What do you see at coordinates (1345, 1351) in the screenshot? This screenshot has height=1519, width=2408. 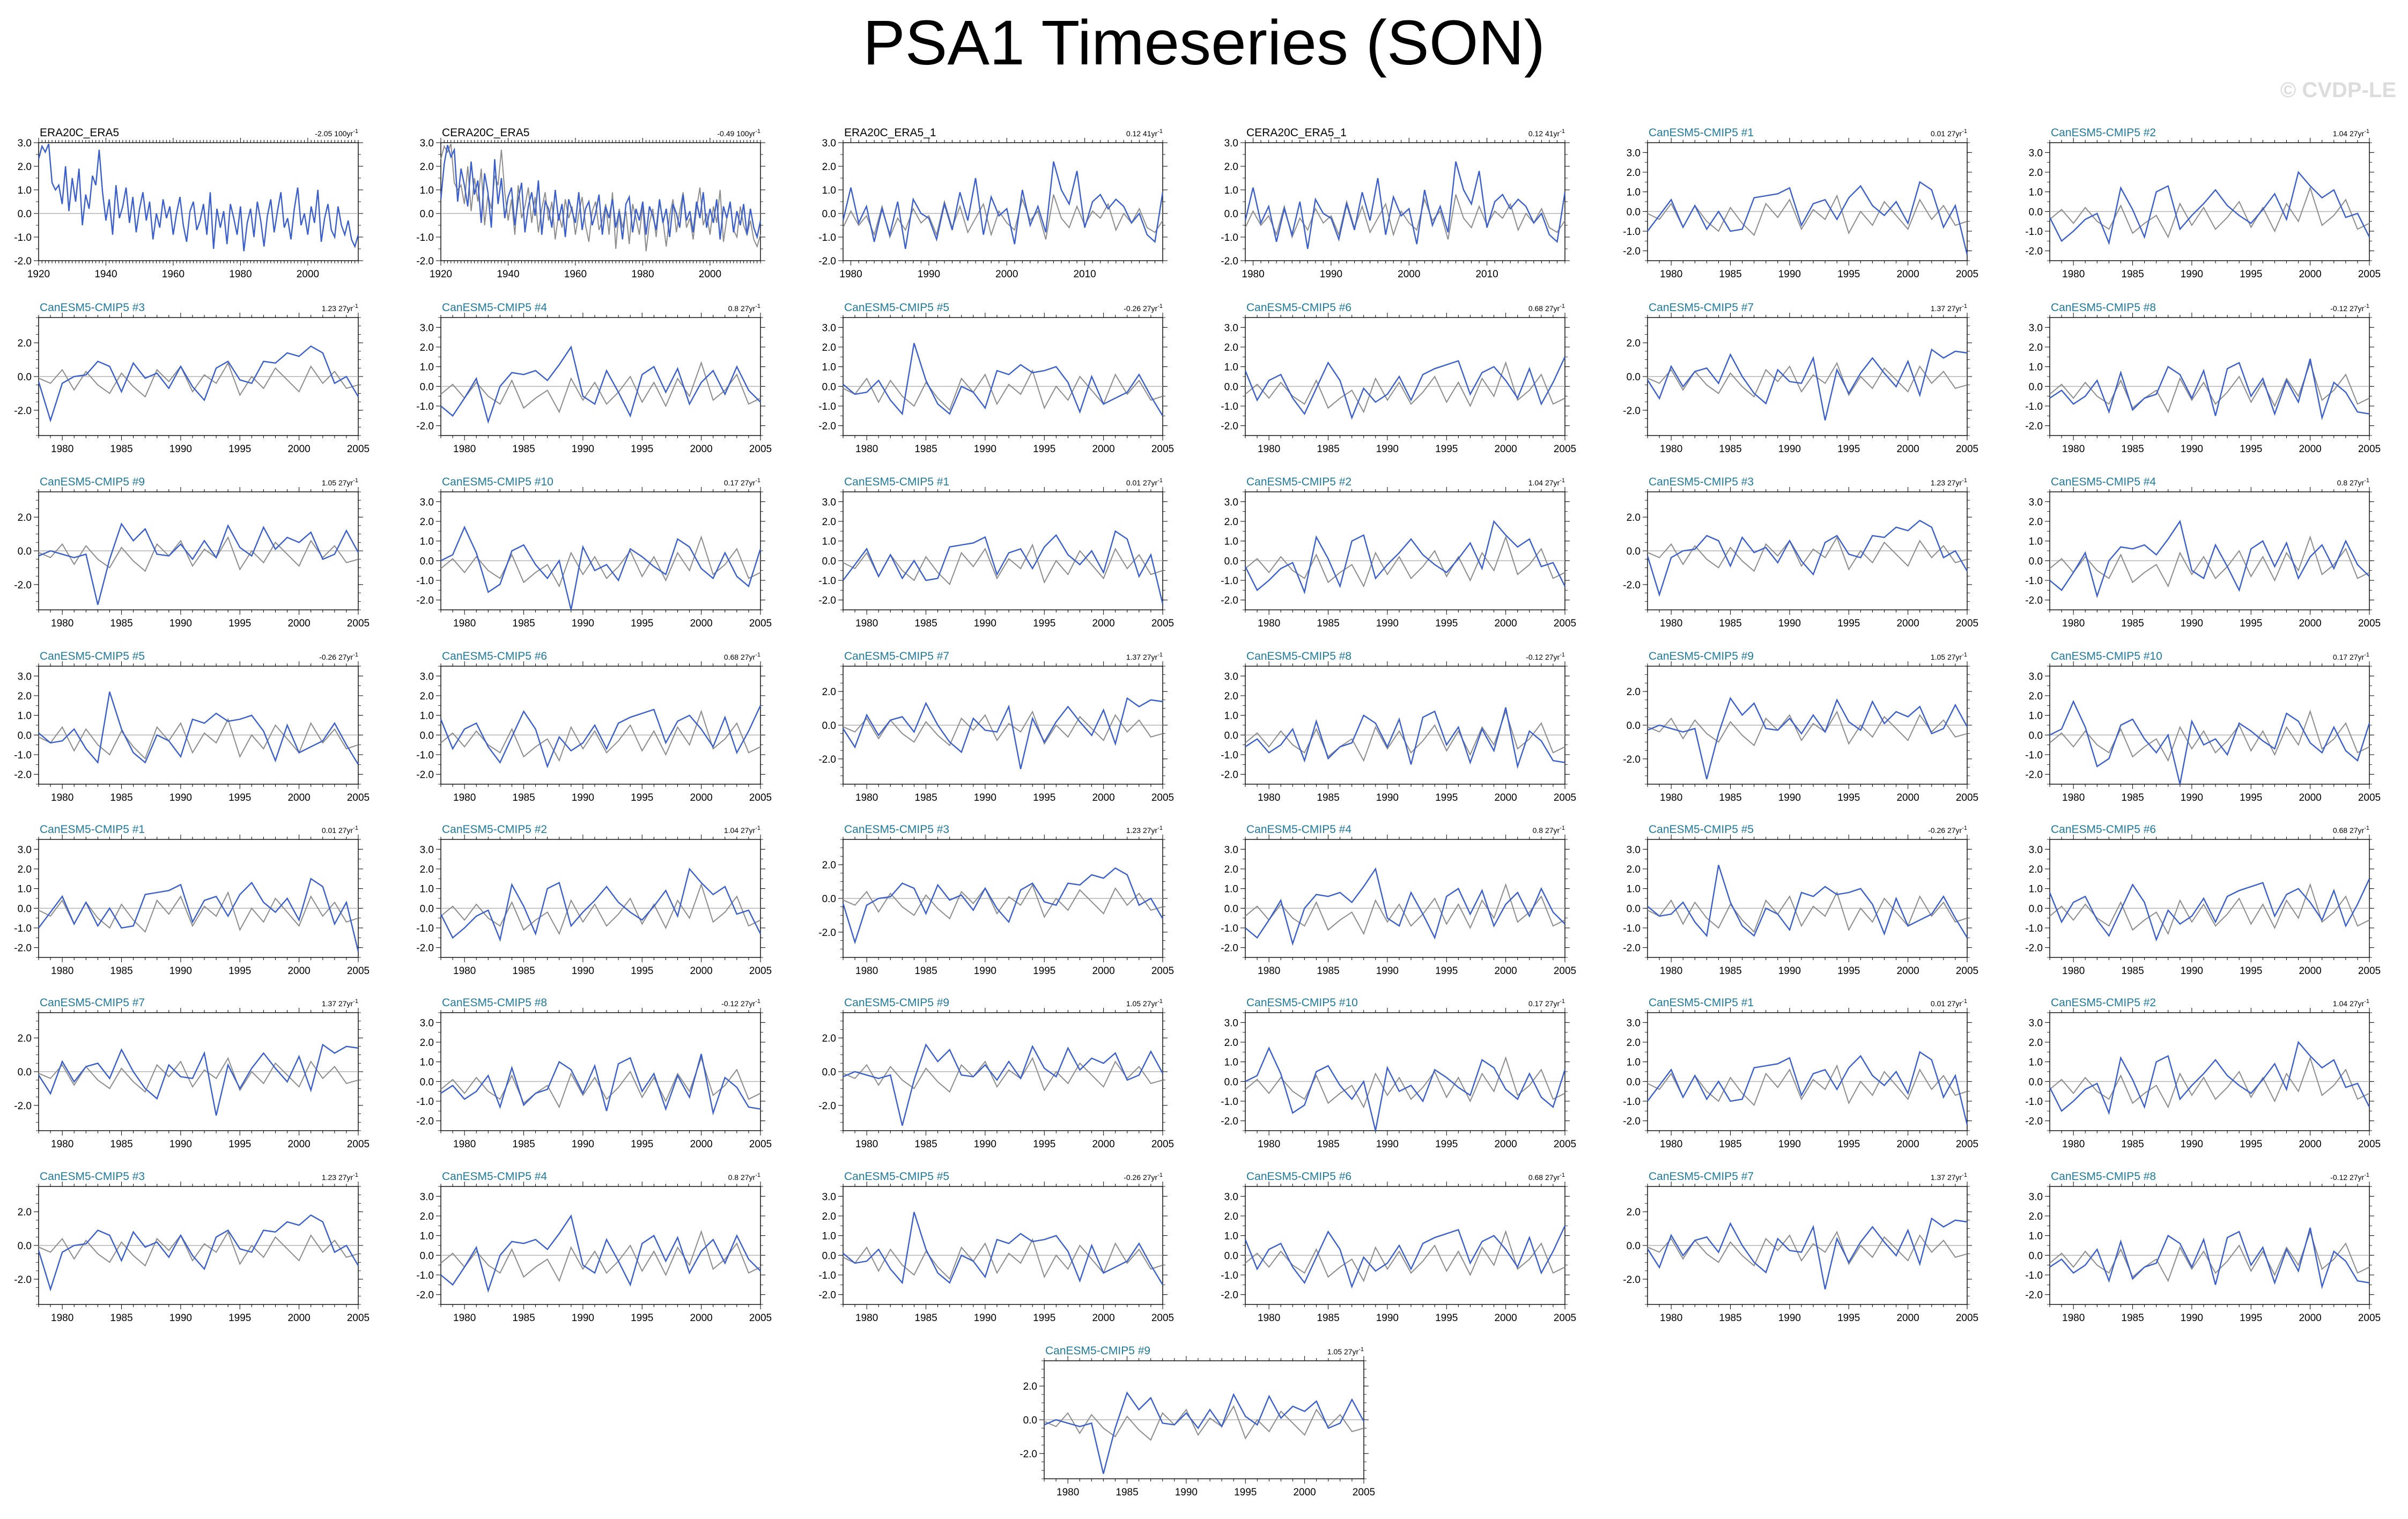 I see `panel-trend: 1.05 27yr-1` at bounding box center [1345, 1351].